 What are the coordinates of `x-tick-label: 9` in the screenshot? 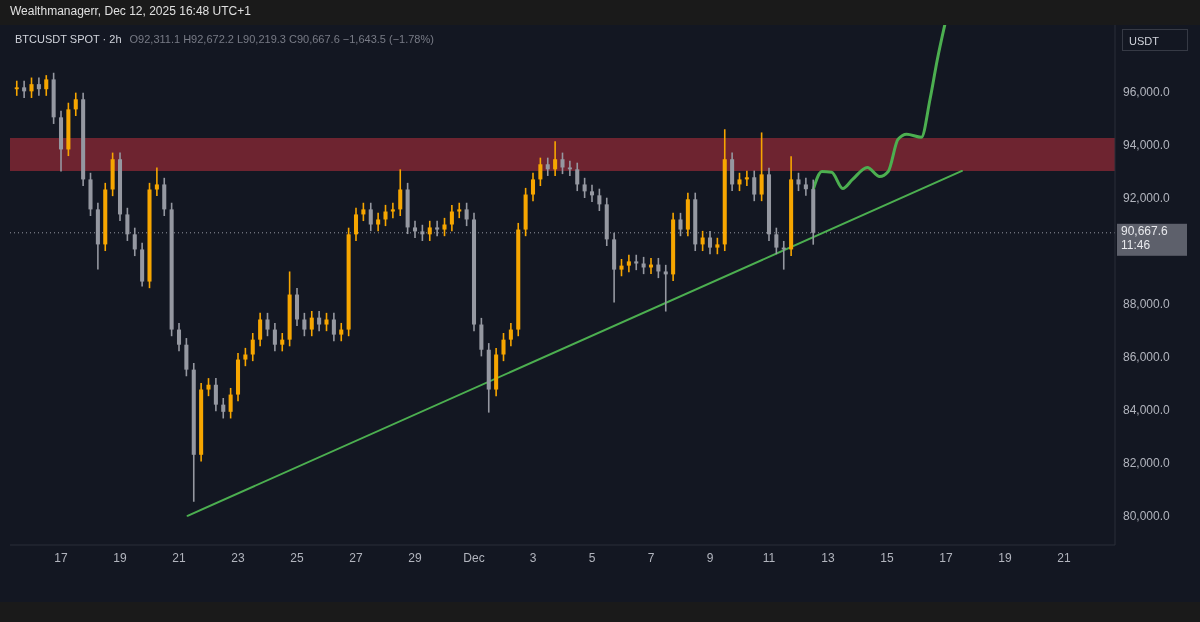 It's located at (710, 557).